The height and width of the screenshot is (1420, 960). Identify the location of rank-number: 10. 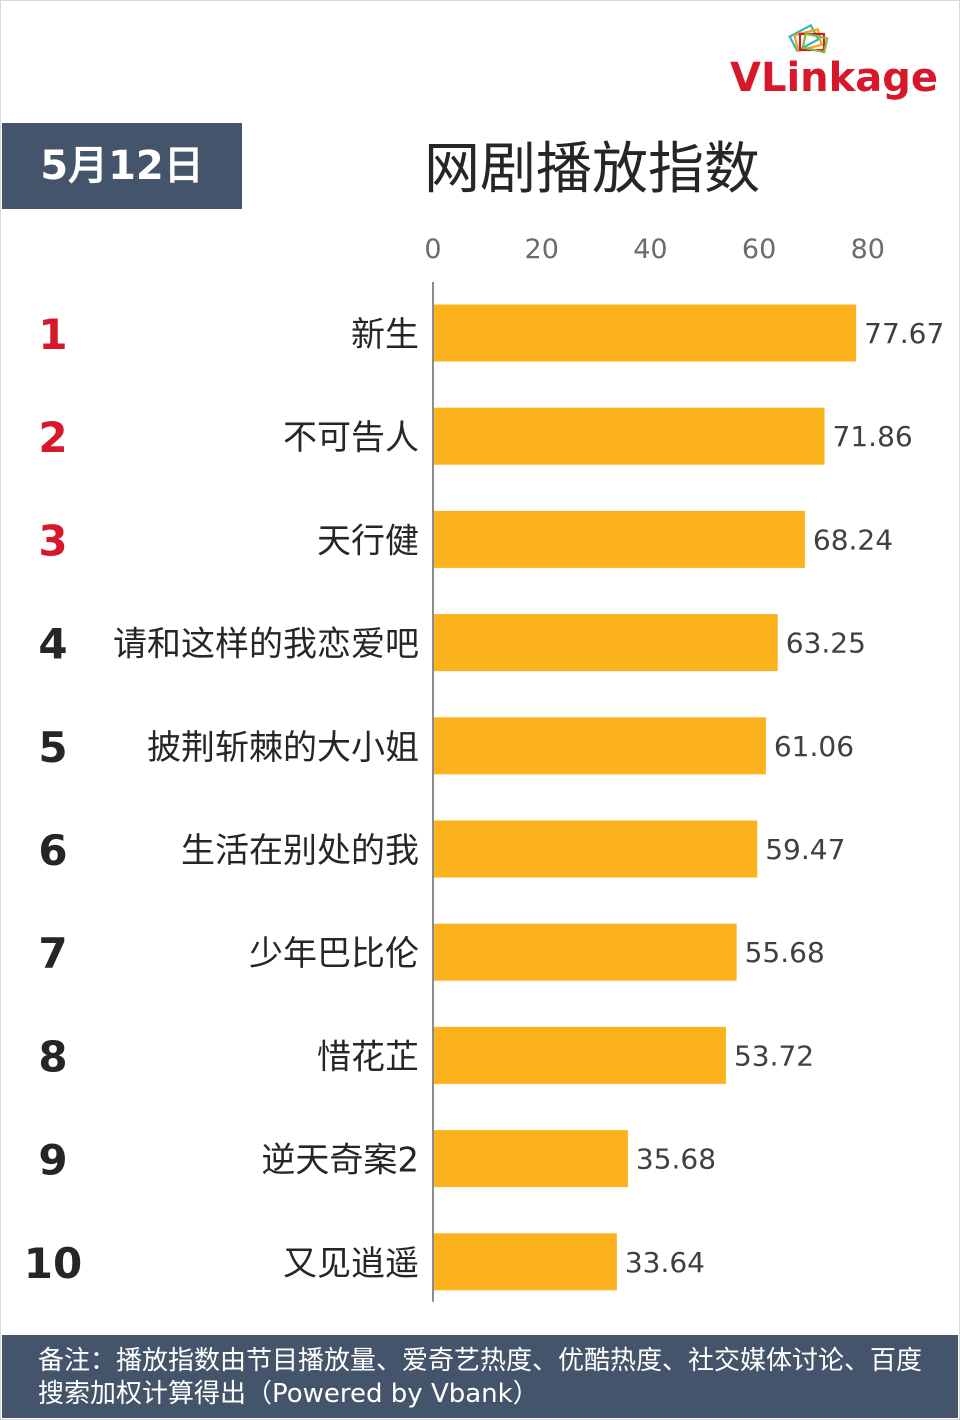
(53, 1263).